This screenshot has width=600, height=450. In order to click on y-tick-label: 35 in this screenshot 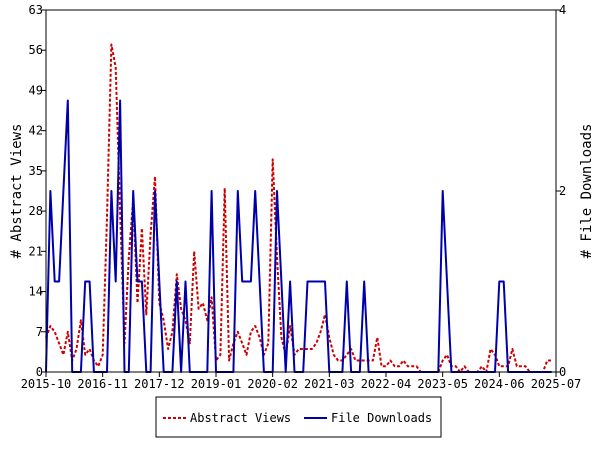, I will do `click(36, 171)`.